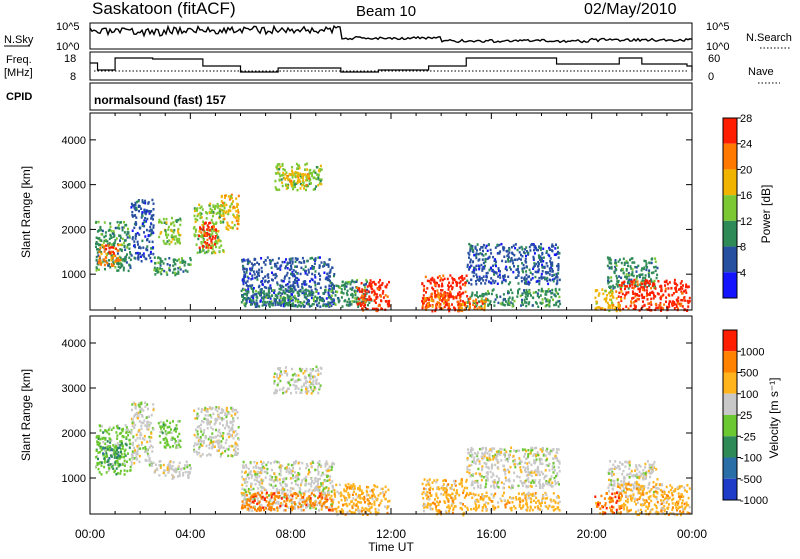 This screenshot has width=800, height=559. What do you see at coordinates (761, 72) in the screenshot?
I see `nave-label: Nave` at bounding box center [761, 72].